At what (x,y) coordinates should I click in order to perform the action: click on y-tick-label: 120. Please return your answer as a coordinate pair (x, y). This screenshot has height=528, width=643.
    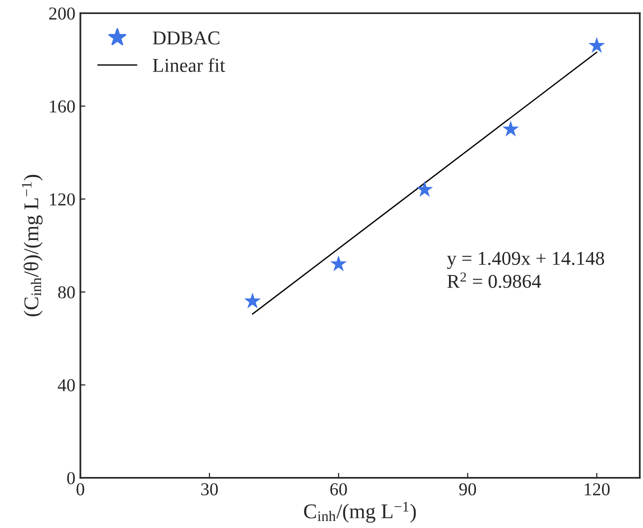
    Looking at the image, I should click on (62, 199).